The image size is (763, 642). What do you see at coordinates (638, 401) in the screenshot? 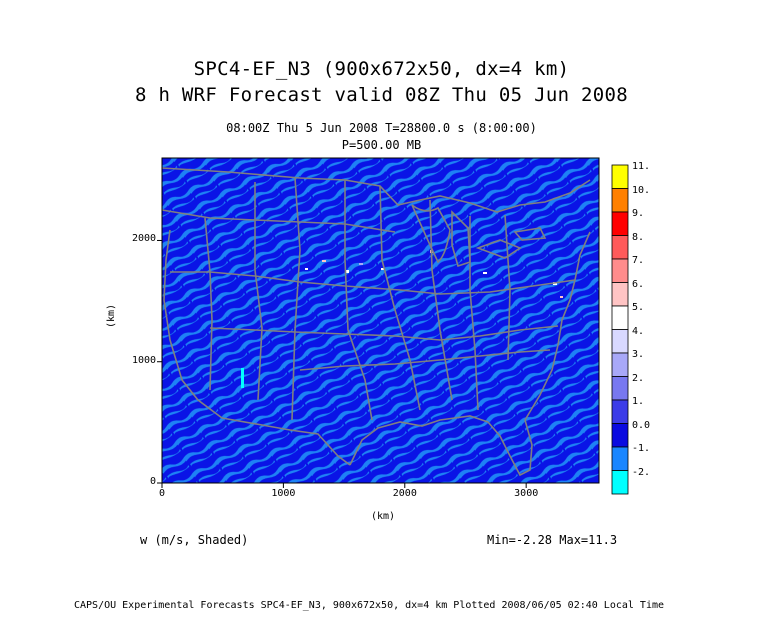
I see `colorbar-label: 1.` at bounding box center [638, 401].